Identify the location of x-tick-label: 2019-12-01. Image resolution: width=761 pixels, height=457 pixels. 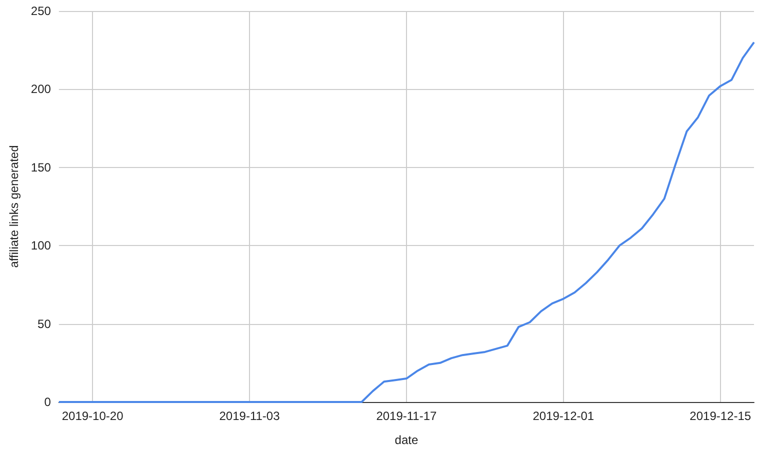
(563, 416).